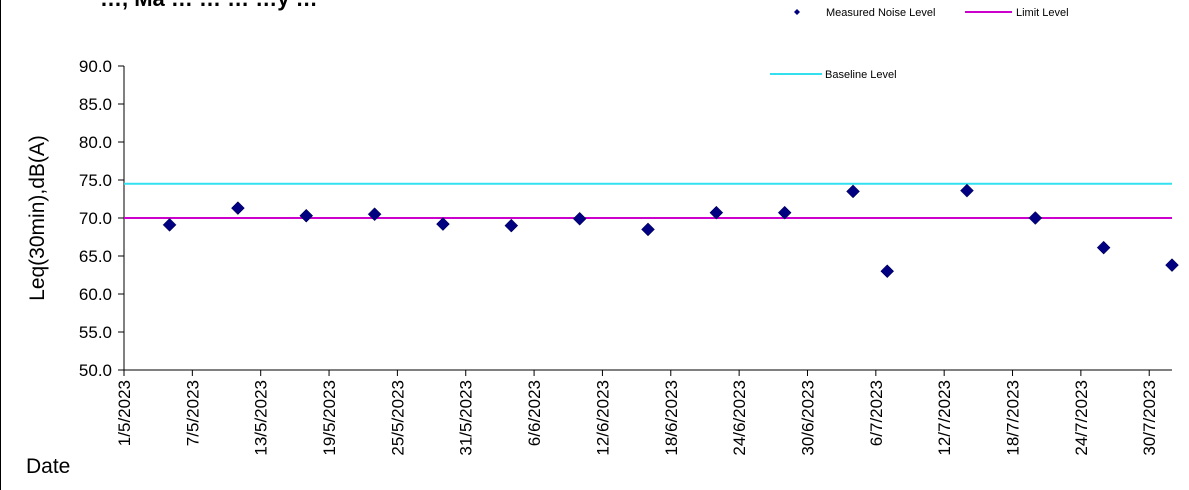 Image resolution: width=1189 pixels, height=490 pixels. I want to click on x-tick-label: 30/7/2023, so click(1149, 418).